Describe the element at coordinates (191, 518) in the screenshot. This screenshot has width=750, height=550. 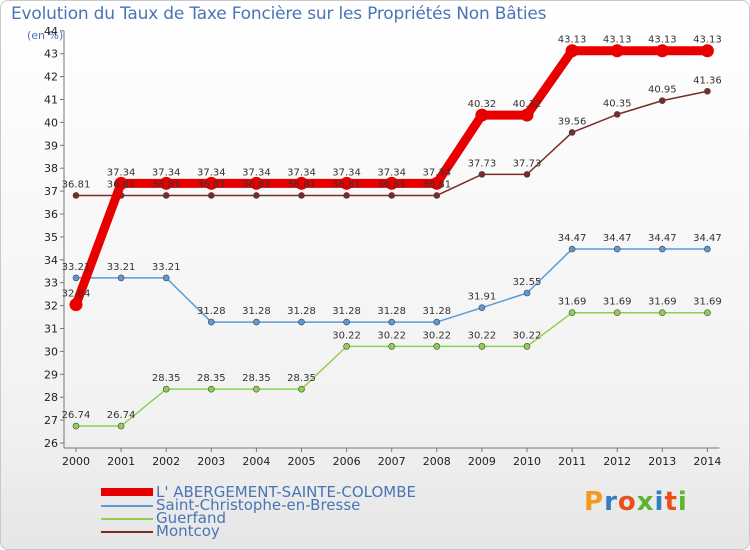
I see `legend-label-guerfand: Guerfand` at that location.